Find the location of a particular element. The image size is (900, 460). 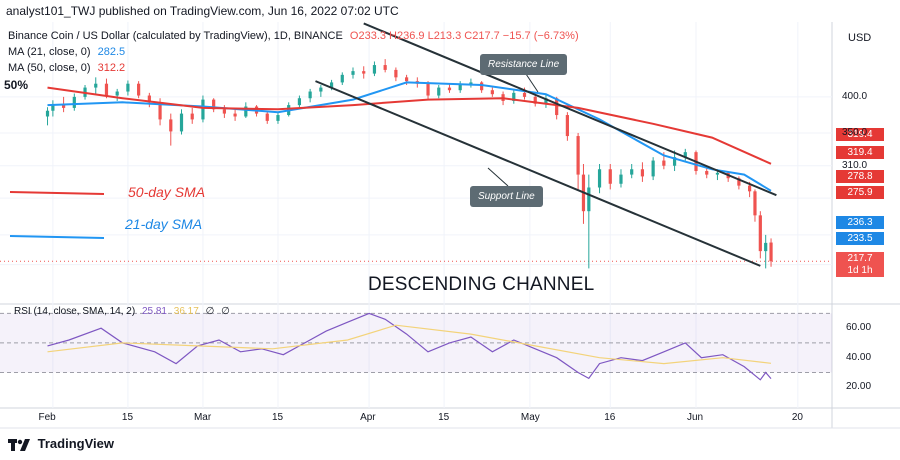

ma21-value: 282.5 is located at coordinates (111, 52).